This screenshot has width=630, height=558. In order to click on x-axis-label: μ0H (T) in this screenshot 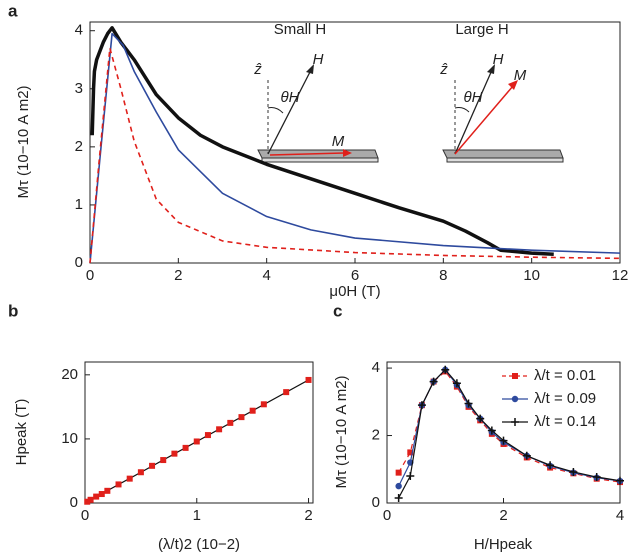, I will do `click(354, 291)`.